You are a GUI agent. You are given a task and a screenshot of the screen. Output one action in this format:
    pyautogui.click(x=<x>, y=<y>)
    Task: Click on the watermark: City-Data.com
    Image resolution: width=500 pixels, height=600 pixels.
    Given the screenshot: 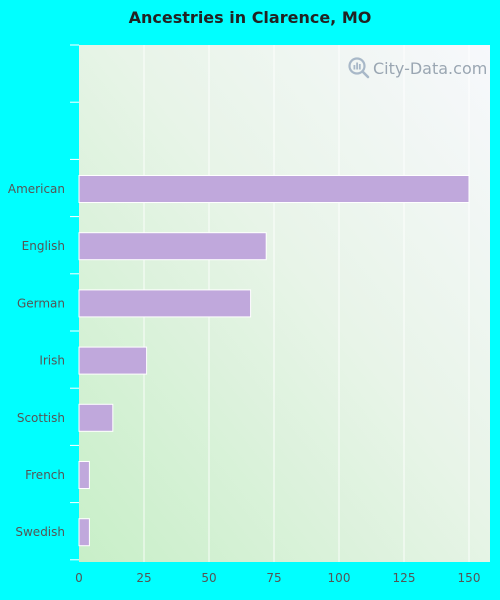 What is the action you would take?
    pyautogui.click(x=417, y=68)
    